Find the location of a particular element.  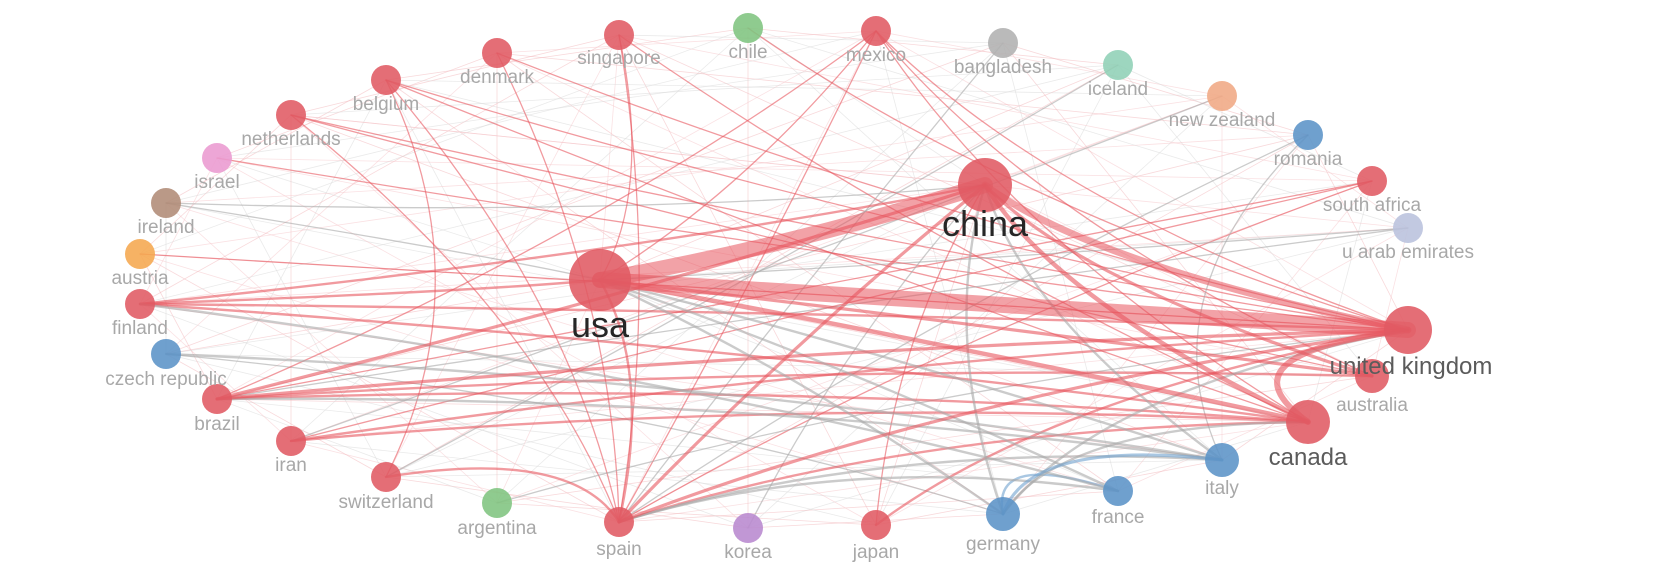

node-mexico is located at coordinates (876, 31).